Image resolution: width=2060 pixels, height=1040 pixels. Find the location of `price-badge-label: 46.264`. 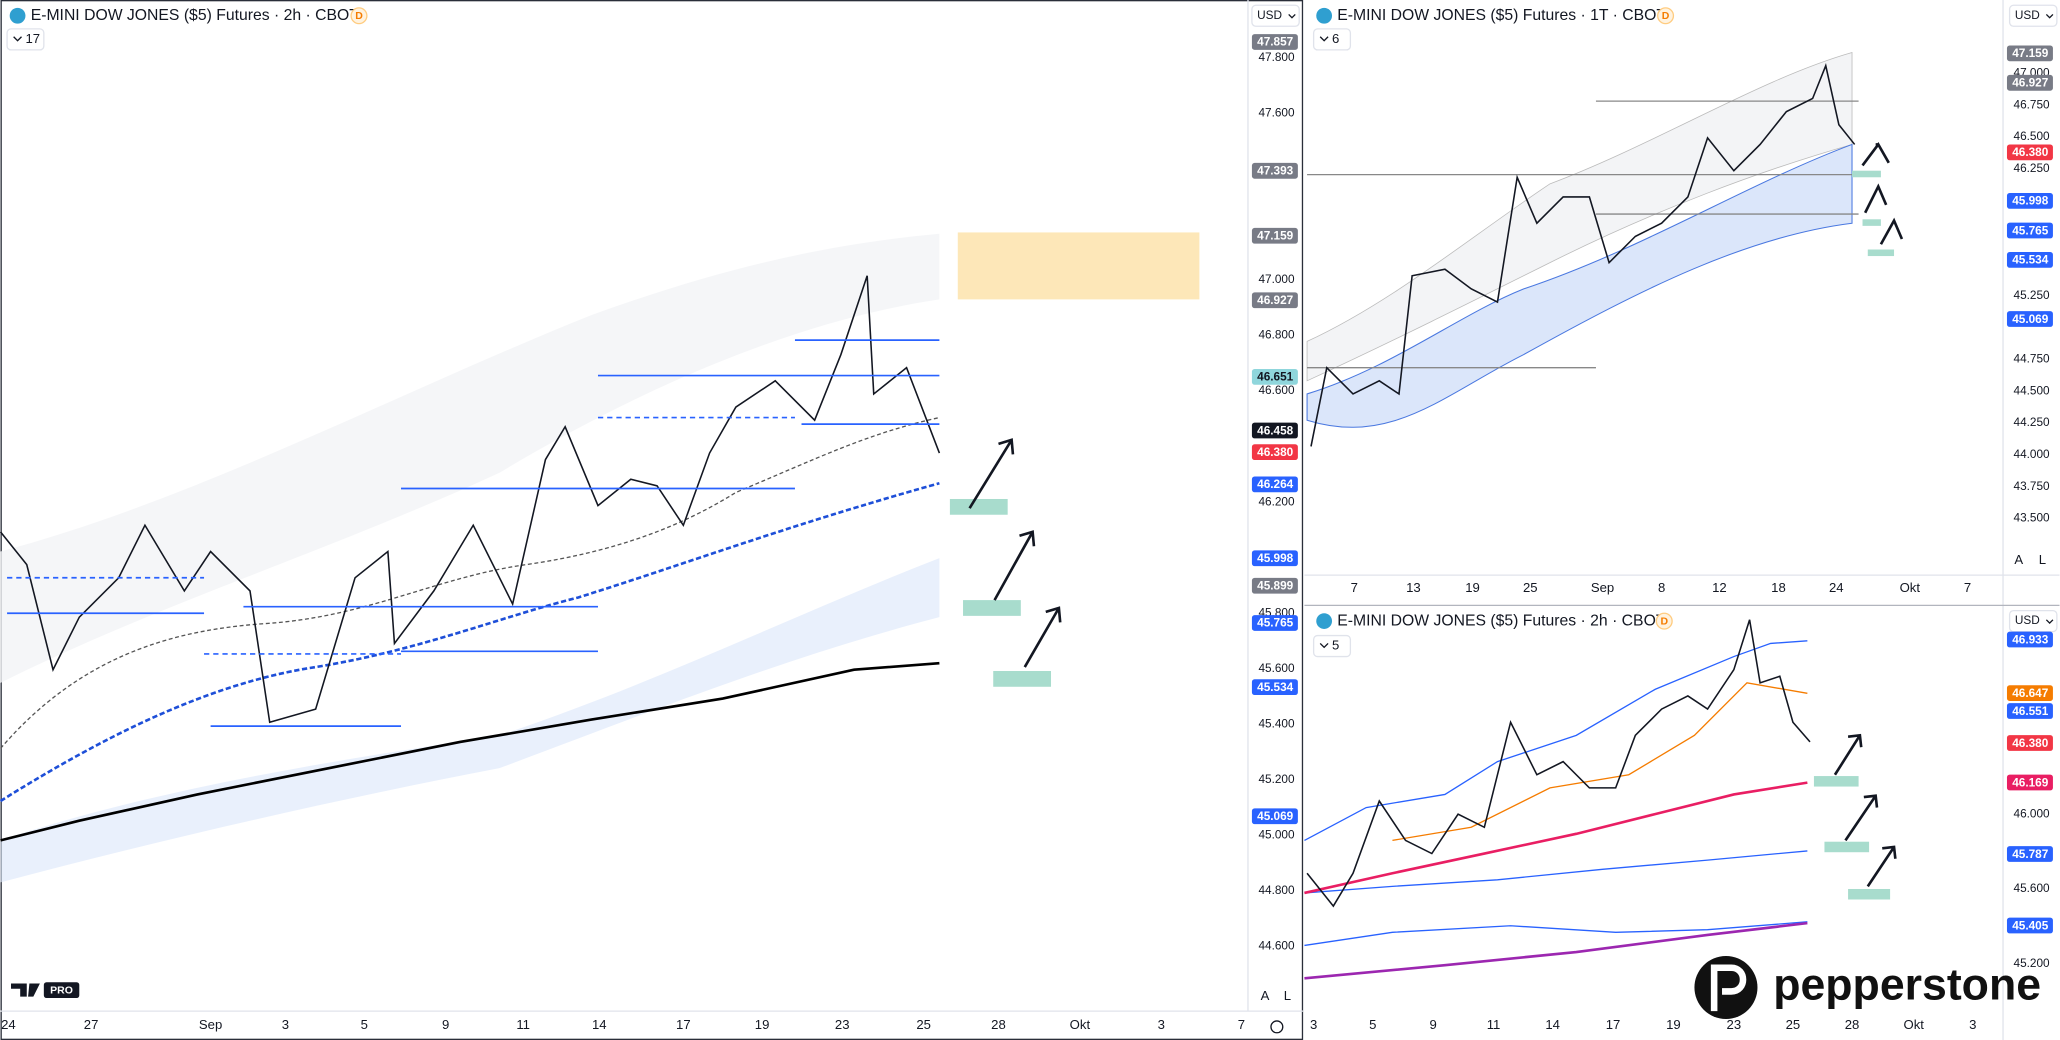

price-badge-label: 46.264 is located at coordinates (1275, 484).